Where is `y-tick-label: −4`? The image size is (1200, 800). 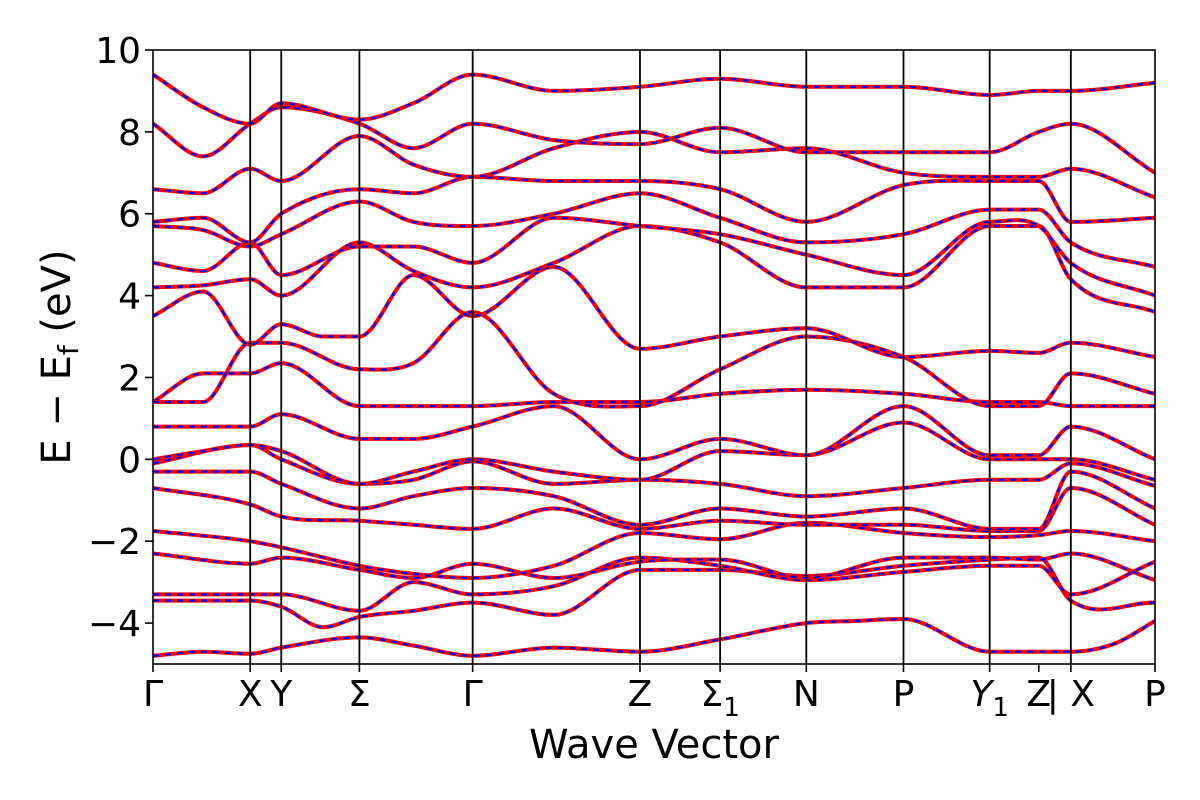 y-tick-label: −4 is located at coordinates (114, 624).